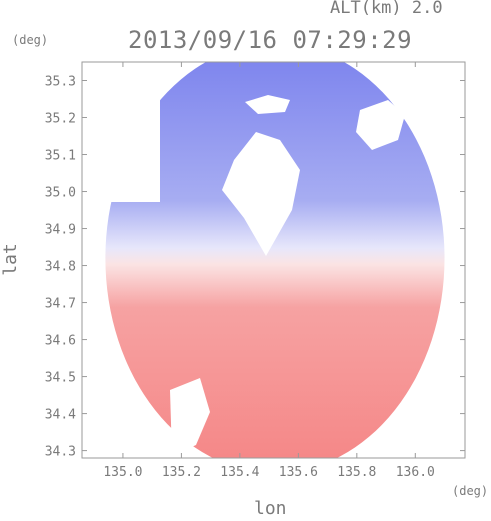  What do you see at coordinates (380, 125) in the screenshot?
I see `no-echo-gap-right` at bounding box center [380, 125].